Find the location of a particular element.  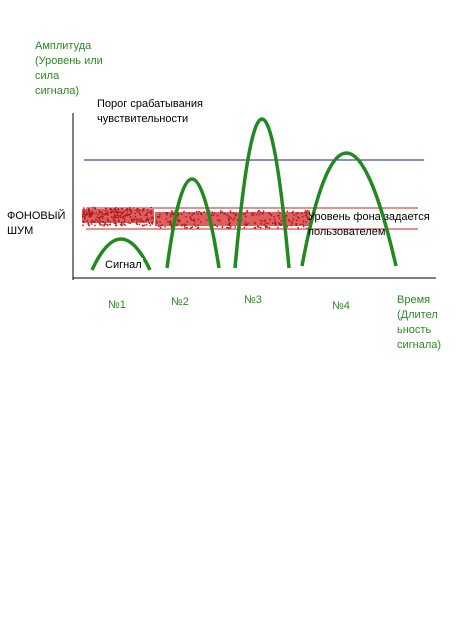

pulse-label-4: №4 is located at coordinates (341, 306).